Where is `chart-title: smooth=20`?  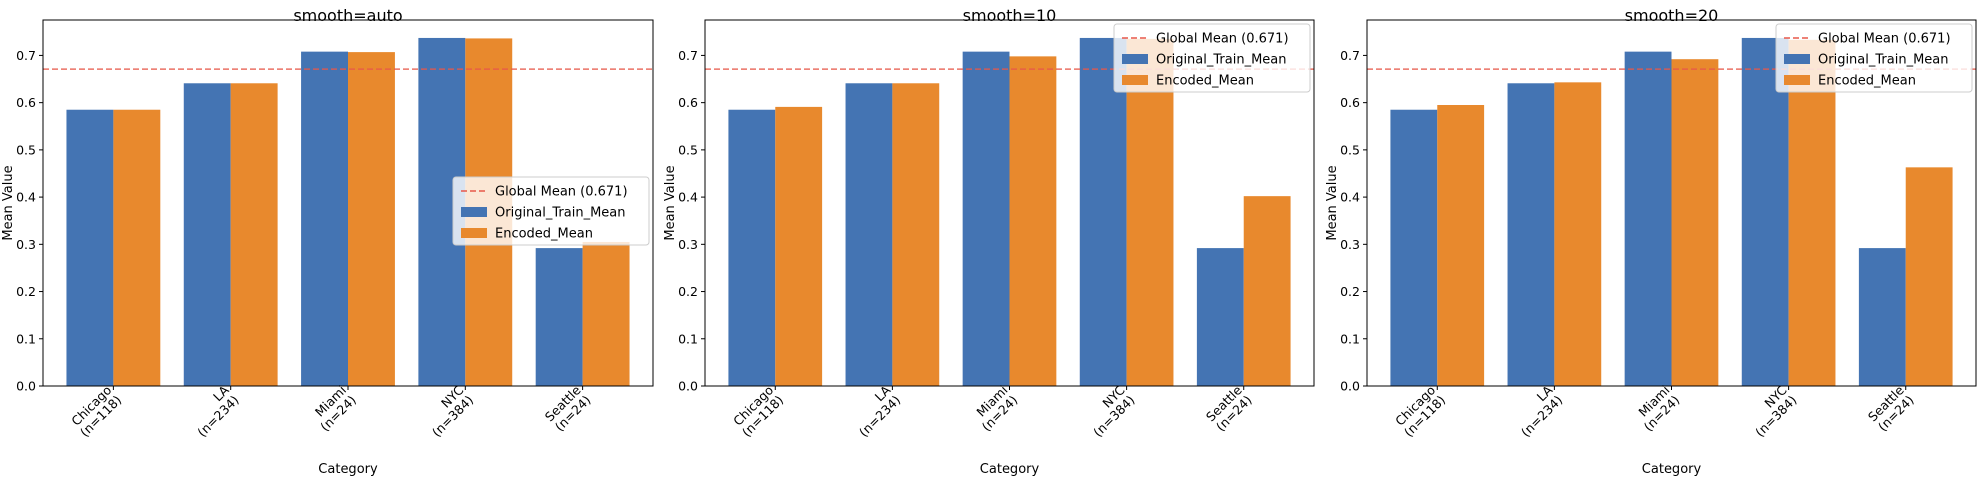 chart-title: smooth=20 is located at coordinates (1672, 15).